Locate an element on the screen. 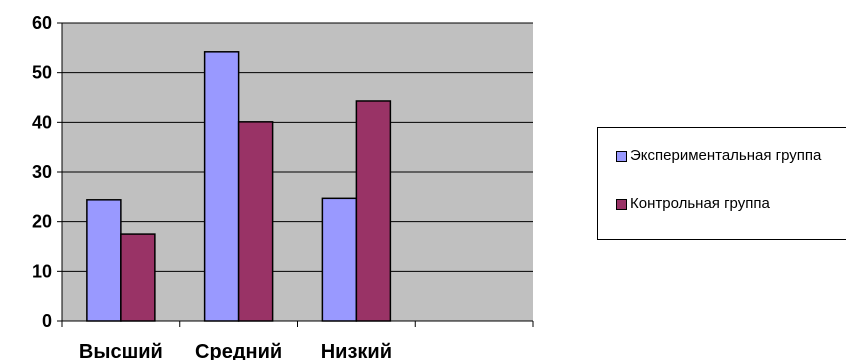  y-axis-ticks: 0 10 20 30 40 50 60 is located at coordinates (47, 172).